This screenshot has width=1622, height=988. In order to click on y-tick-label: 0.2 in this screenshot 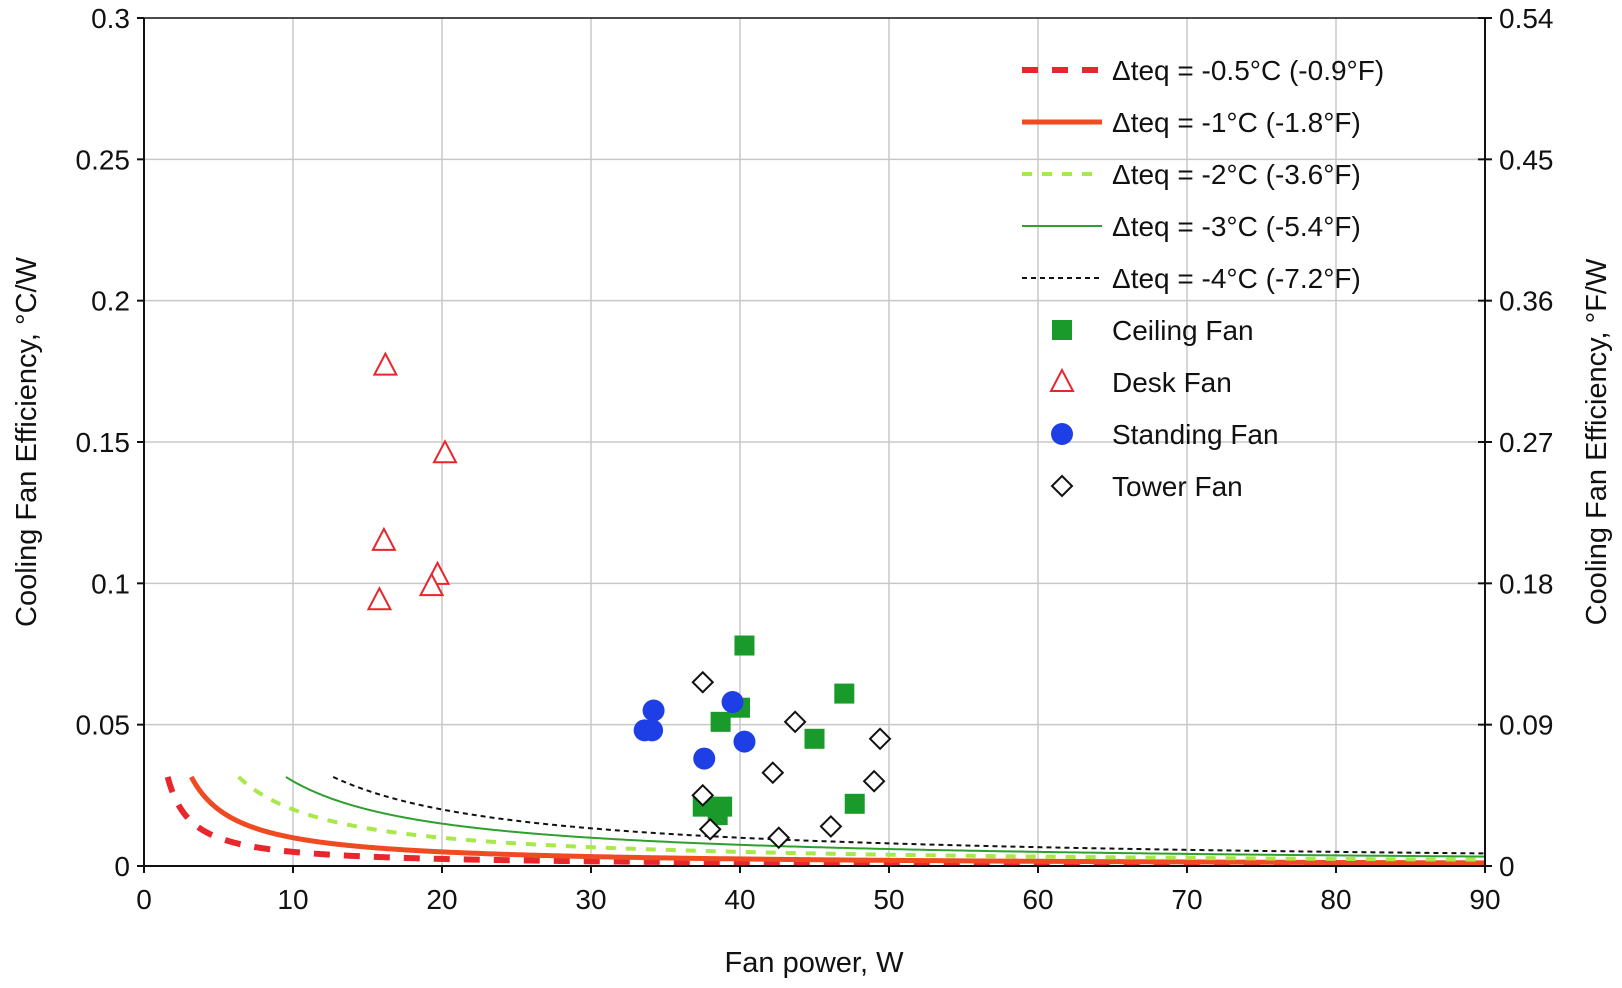, I will do `click(110, 301)`.